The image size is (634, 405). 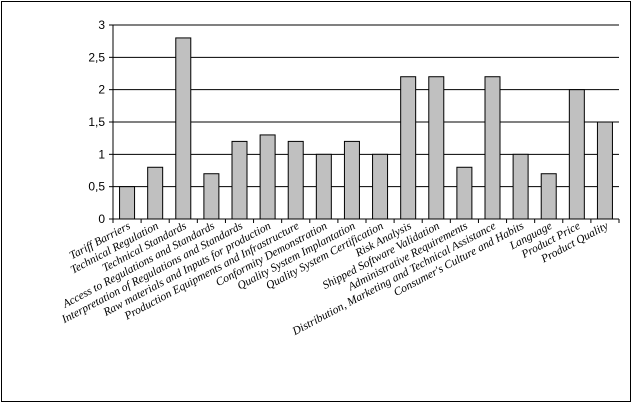 What do you see at coordinates (101, 219) in the screenshot?
I see `y-tick-label: 0` at bounding box center [101, 219].